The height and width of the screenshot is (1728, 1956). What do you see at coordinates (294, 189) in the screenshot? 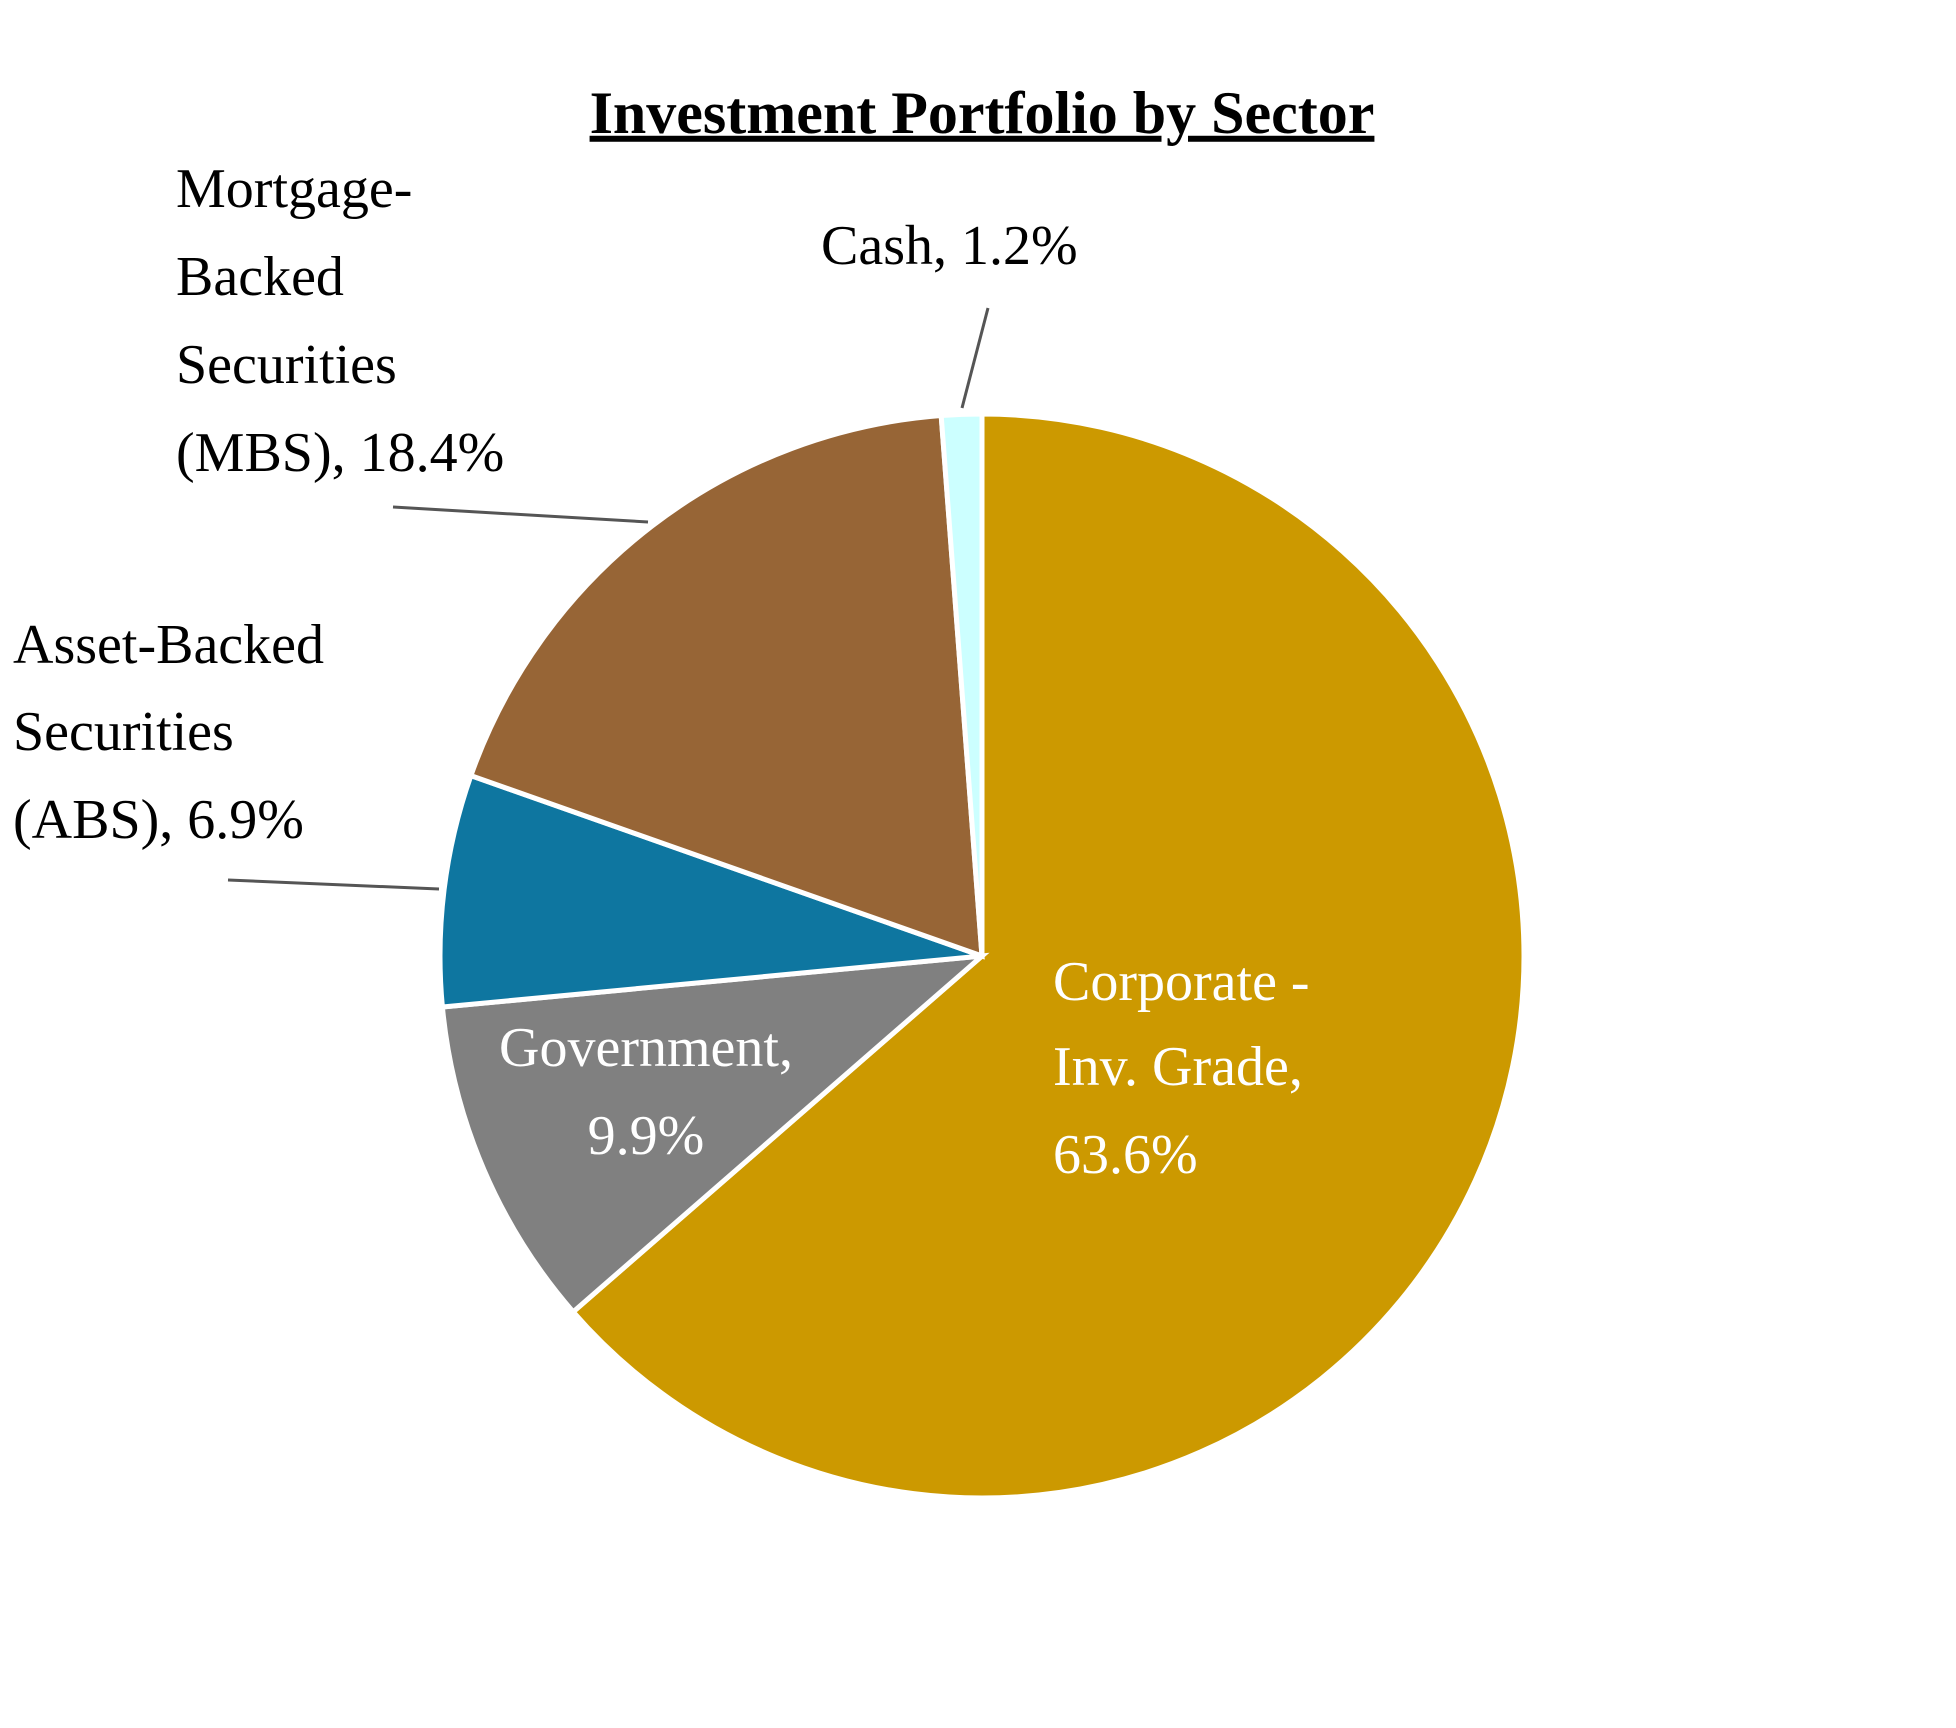
I see `data-label: Mortgage-` at bounding box center [294, 189].